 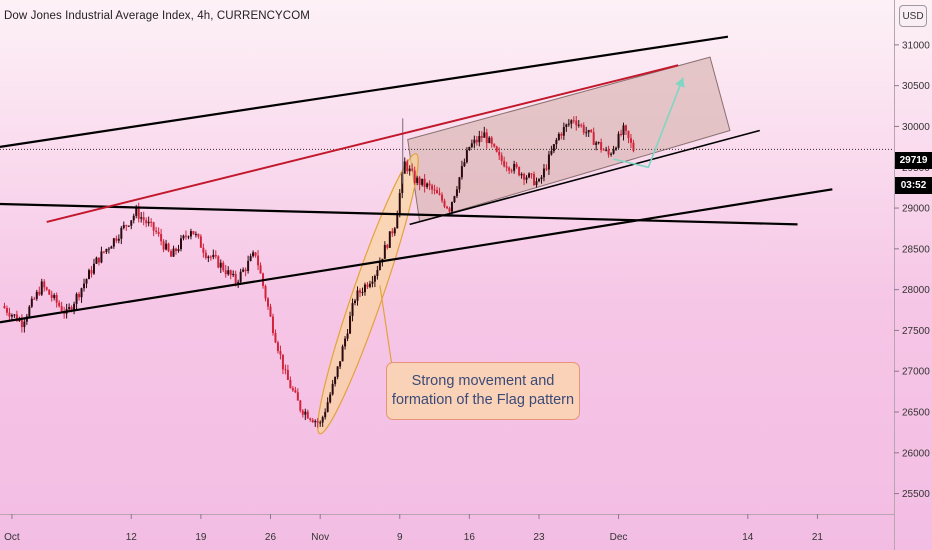 What do you see at coordinates (913, 185) in the screenshot?
I see `bar-countdown-label: 03:52` at bounding box center [913, 185].